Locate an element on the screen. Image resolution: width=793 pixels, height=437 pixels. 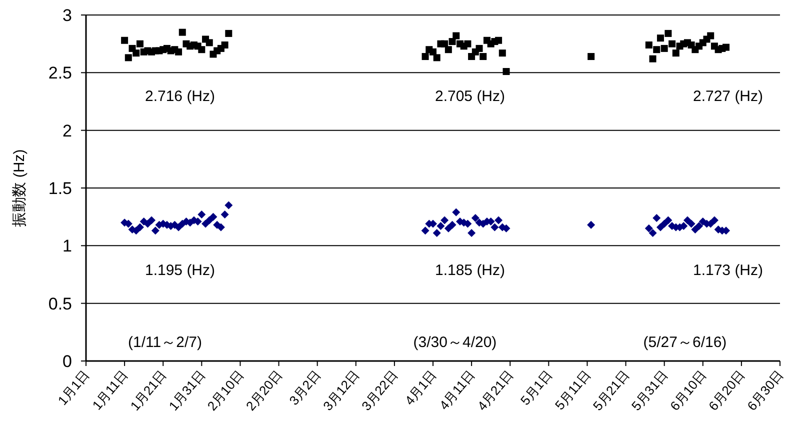
annotation: (1/11～2/7) is located at coordinates (165, 342).